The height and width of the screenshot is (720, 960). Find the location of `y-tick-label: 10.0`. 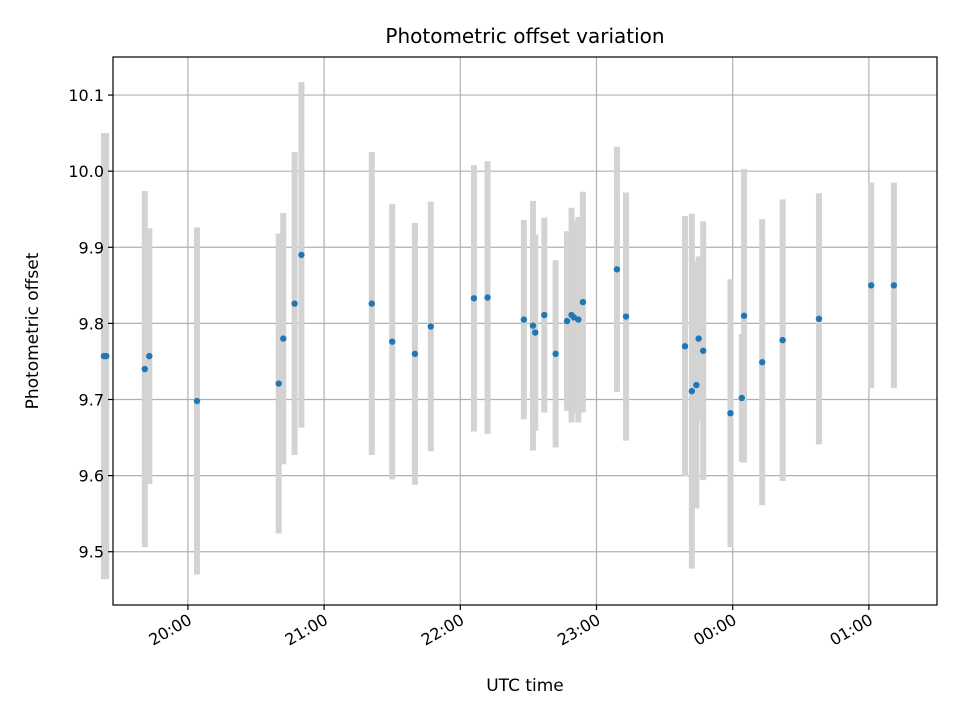

y-tick-label: 10.0 is located at coordinates (86, 171).